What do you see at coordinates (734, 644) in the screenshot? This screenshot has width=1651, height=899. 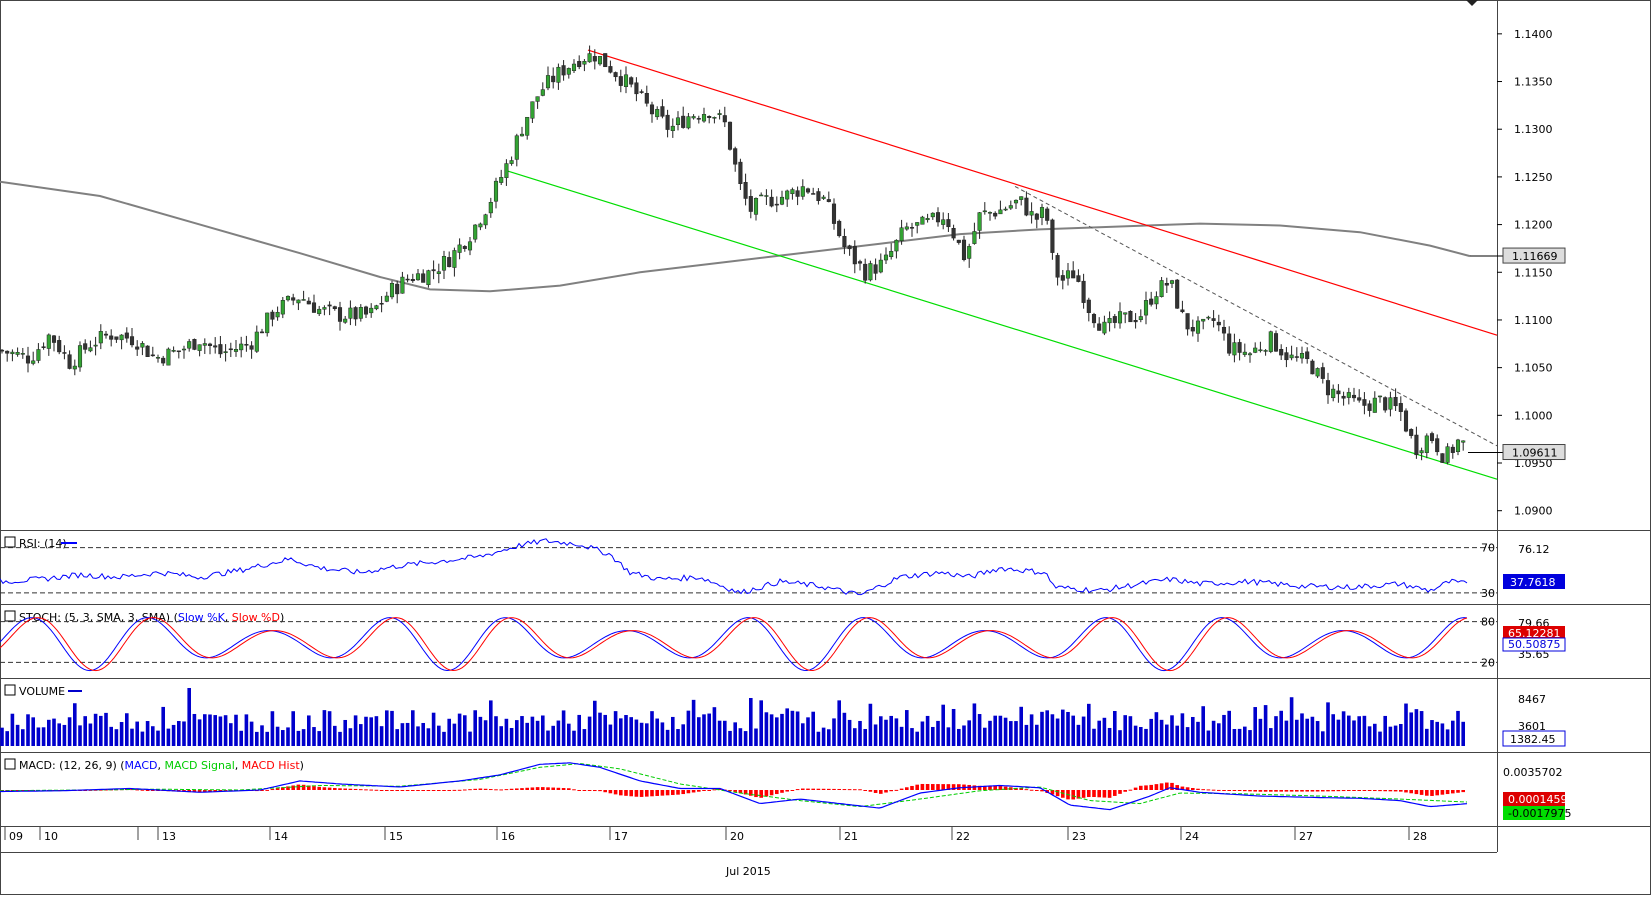 I see `stoch-k-line` at bounding box center [734, 644].